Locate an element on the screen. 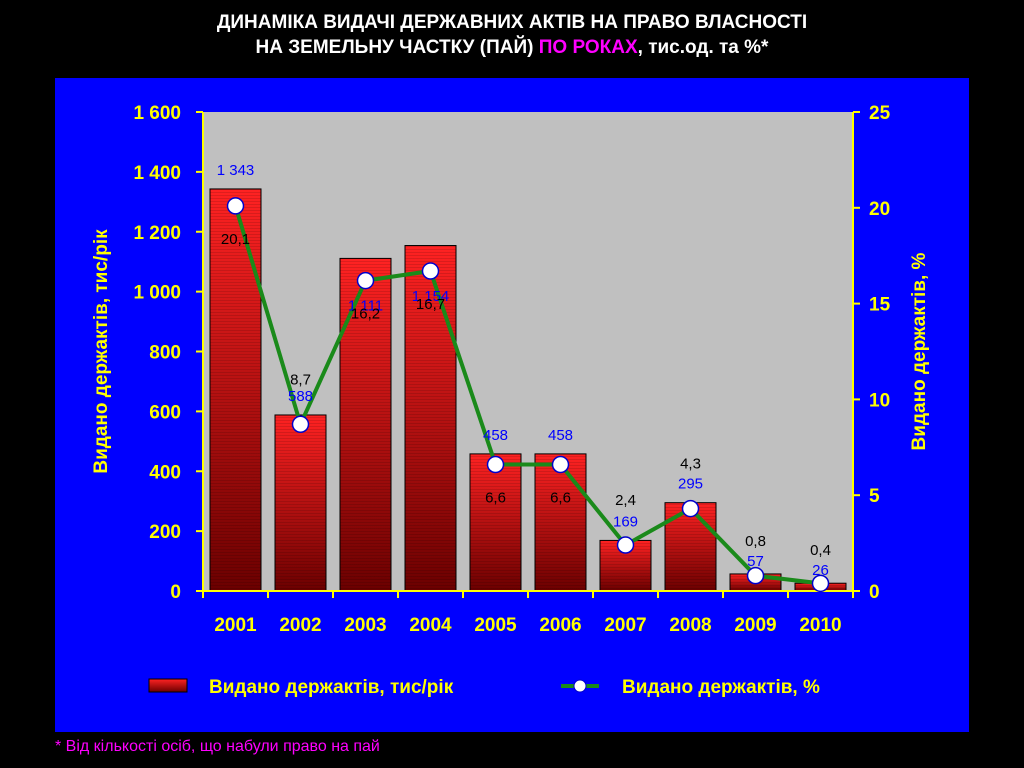 Image resolution: width=1024 pixels, height=768 pixels. y-axis-right-title: Видано держактів, % is located at coordinates (919, 351).